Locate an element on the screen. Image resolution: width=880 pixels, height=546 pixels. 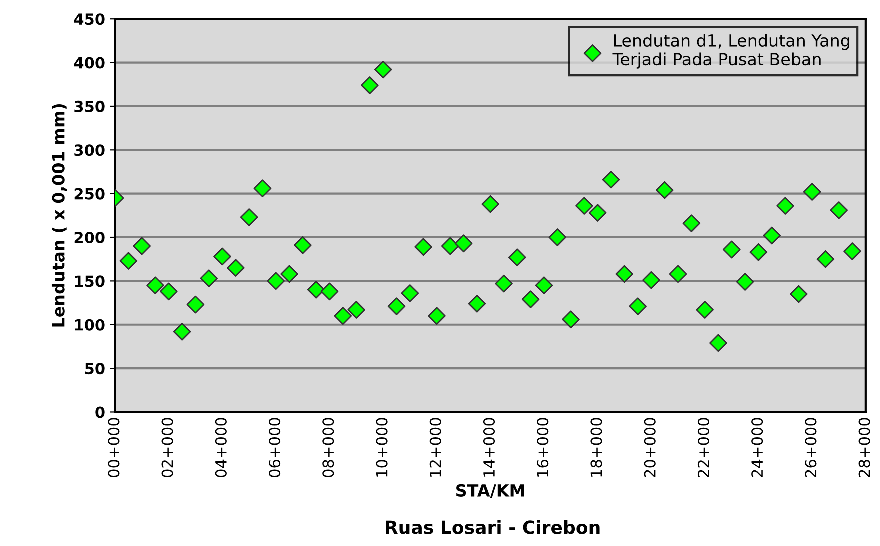
x-tick-label: 08+000 is located at coordinates (328, 448).